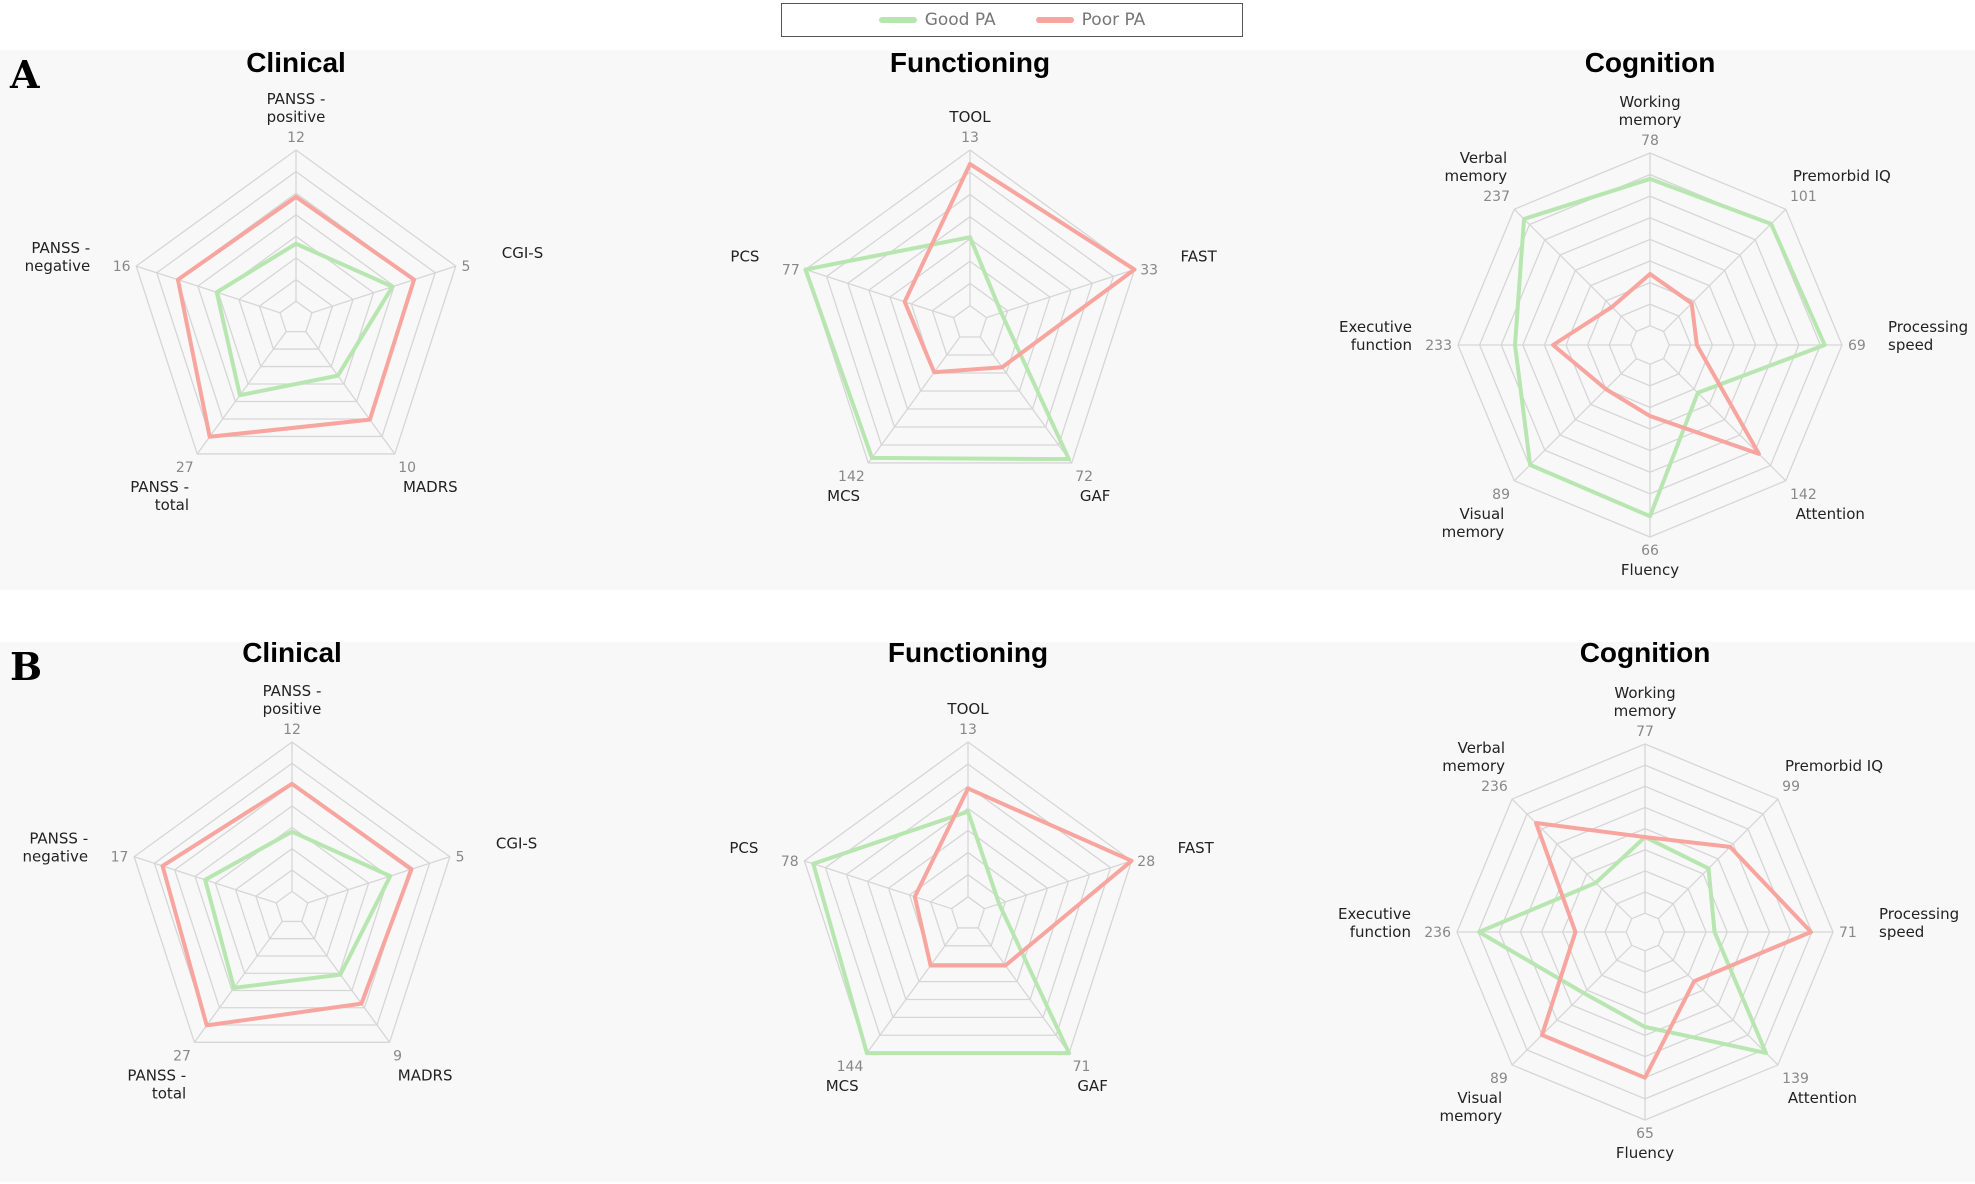 The height and width of the screenshot is (1184, 1975). Describe the element at coordinates (1791, 787) in the screenshot. I see `axis-max-value: 99` at that location.